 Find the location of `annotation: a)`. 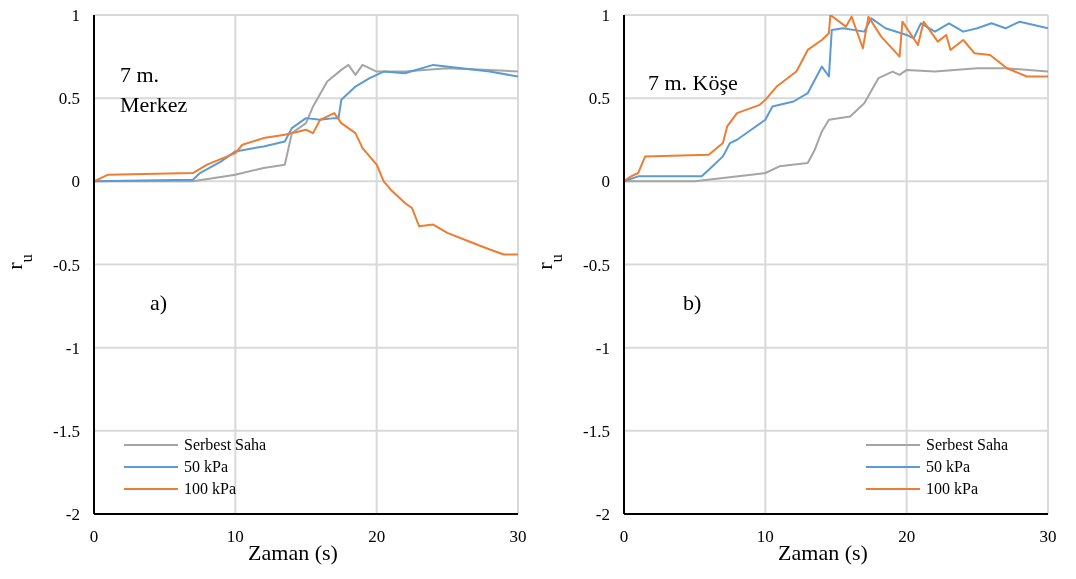

annotation: a) is located at coordinates (159, 303).